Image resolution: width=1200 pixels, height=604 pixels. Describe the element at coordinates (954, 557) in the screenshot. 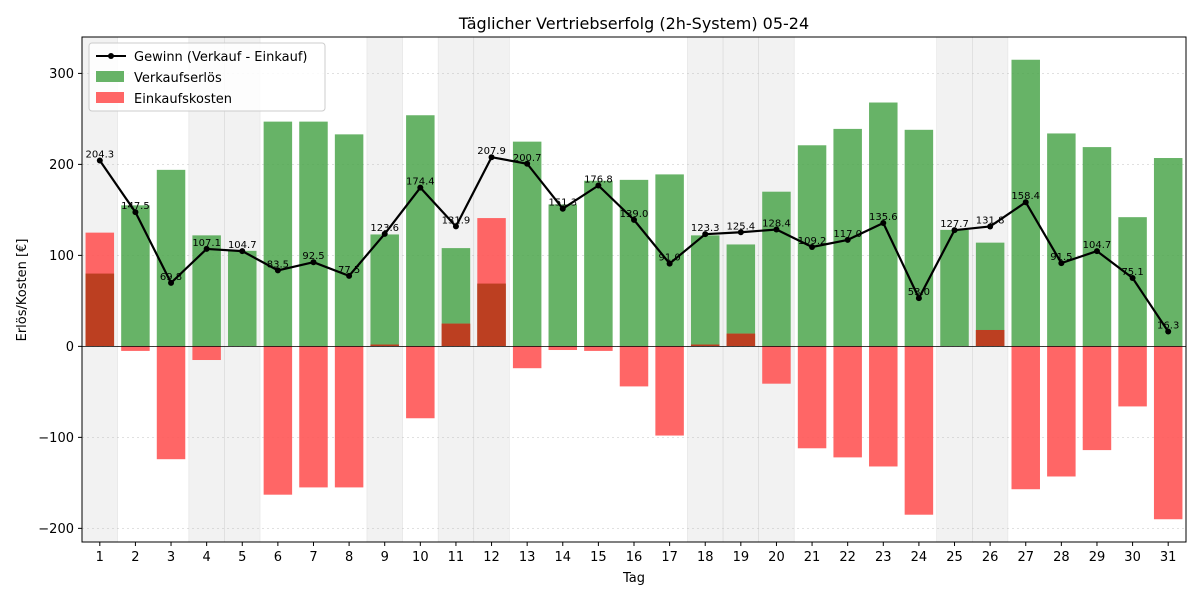

I see `x-tick-label: 25` at that location.